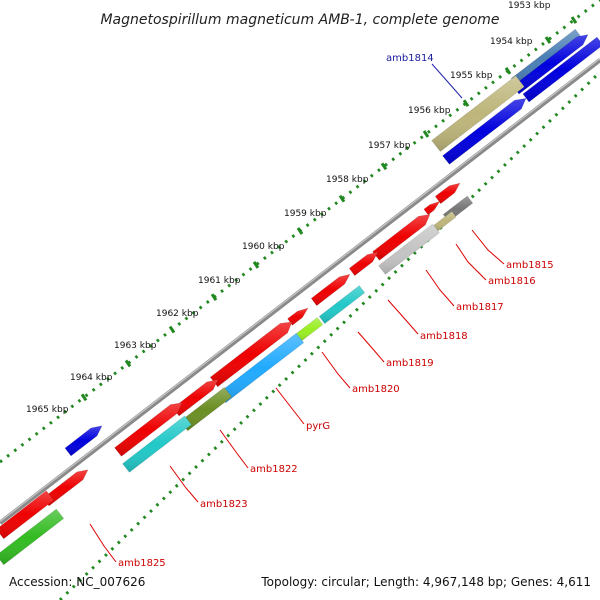 The height and width of the screenshot is (600, 600). What do you see at coordinates (529, 6) in the screenshot?
I see `kbp-tick-label: 1953 kbp` at bounding box center [529, 6].